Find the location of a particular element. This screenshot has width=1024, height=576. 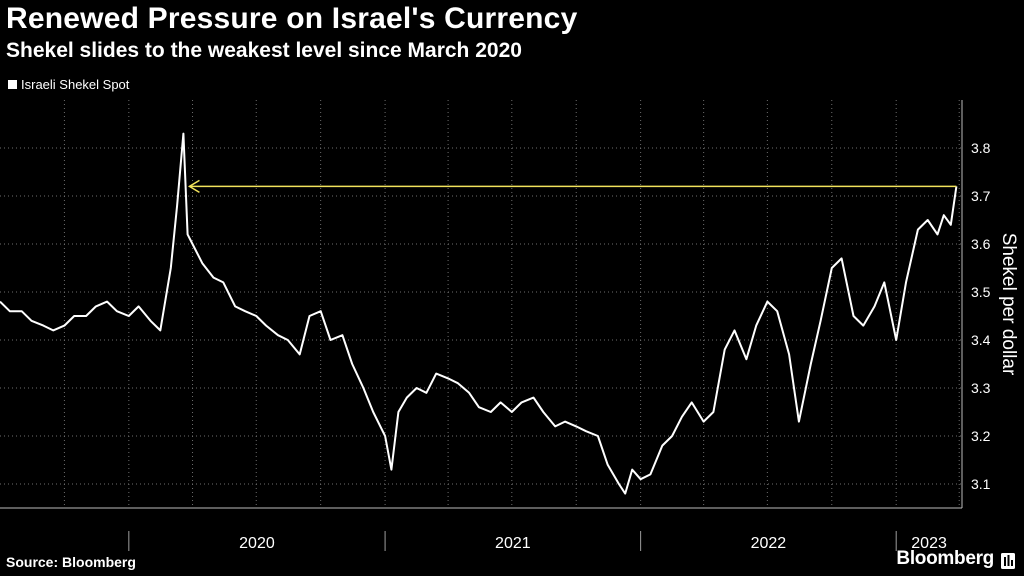

chart-title: Renewed Pressure on Israel's Currency is located at coordinates (292, 18).